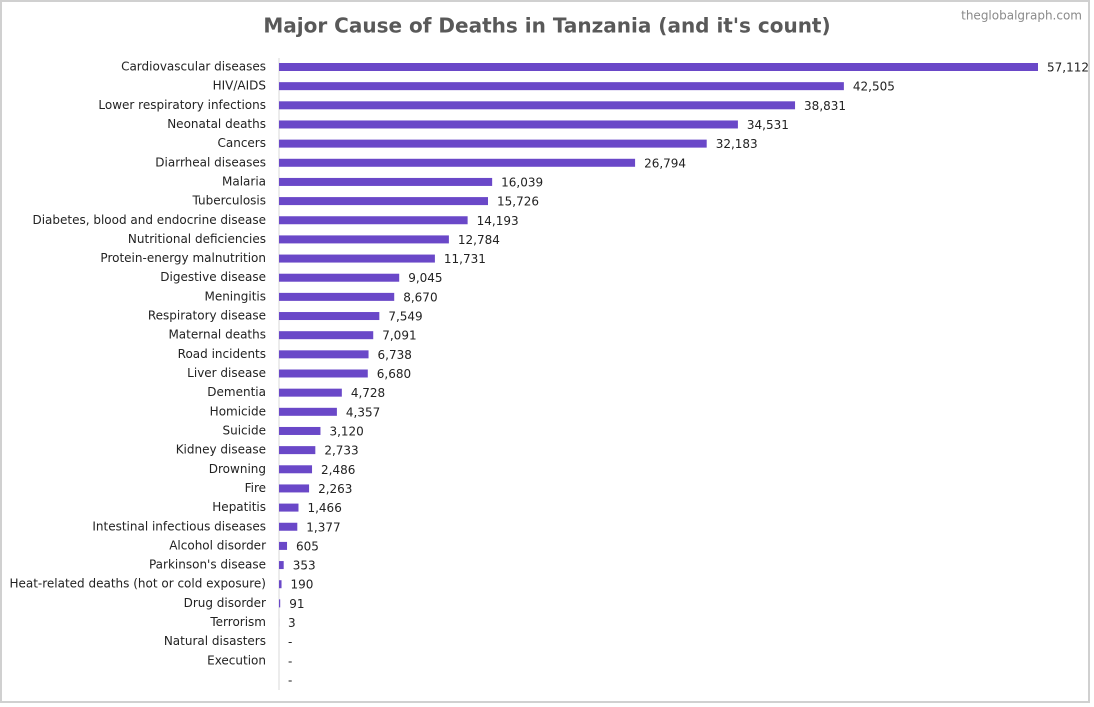  I want to click on value-label: 3, so click(292, 623).